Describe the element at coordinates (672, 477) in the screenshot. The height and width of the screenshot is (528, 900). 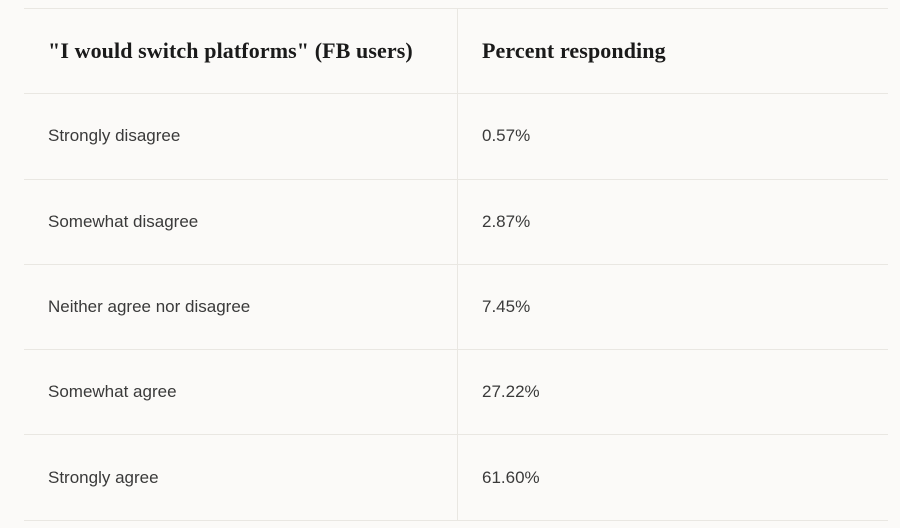
I see `percent-value: 61.60%` at that location.